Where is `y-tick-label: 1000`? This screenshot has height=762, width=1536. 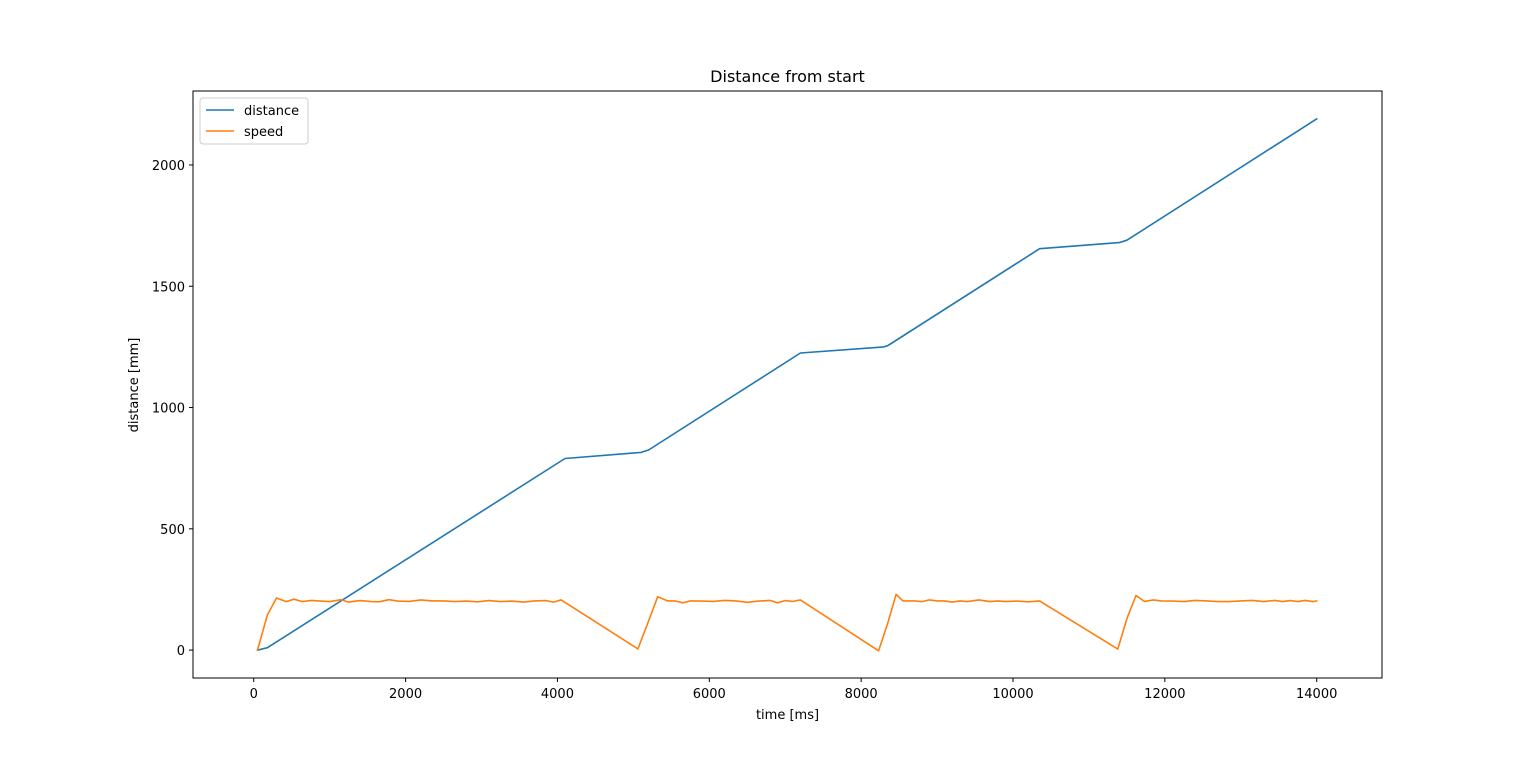 y-tick-label: 1000 is located at coordinates (168, 409).